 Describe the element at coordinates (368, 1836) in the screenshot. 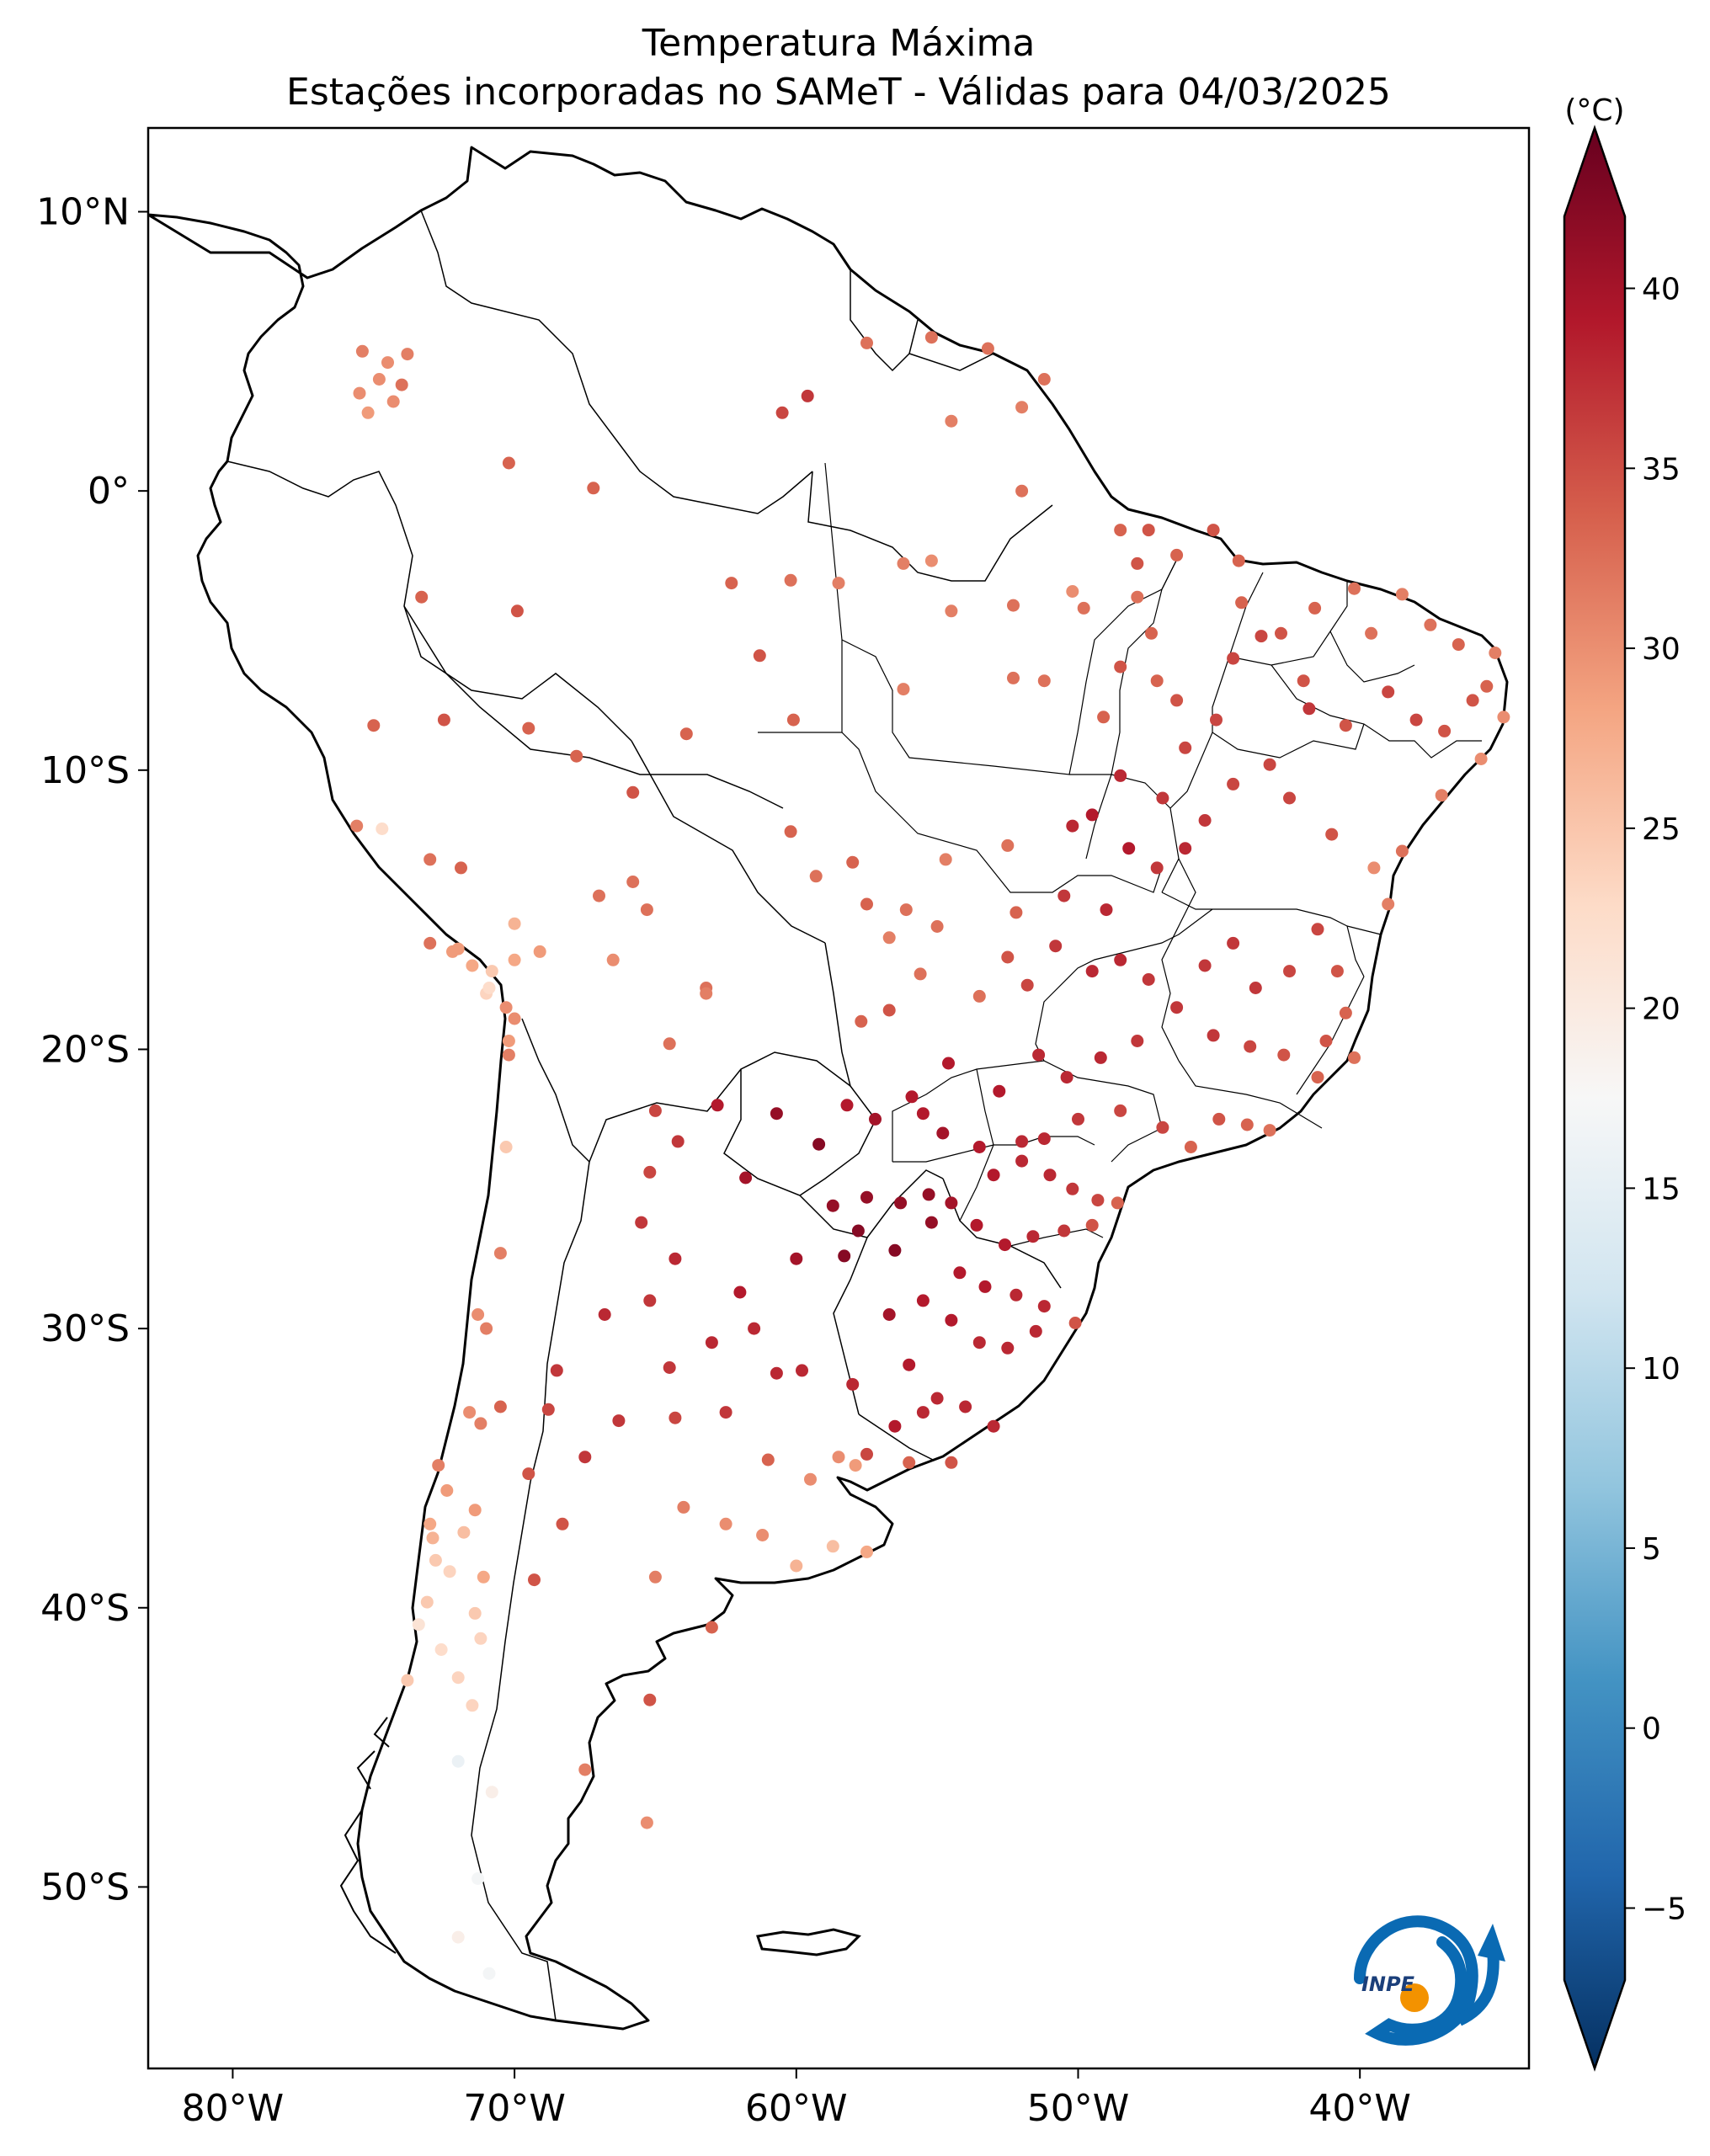

I see `southern-archipelago` at that location.